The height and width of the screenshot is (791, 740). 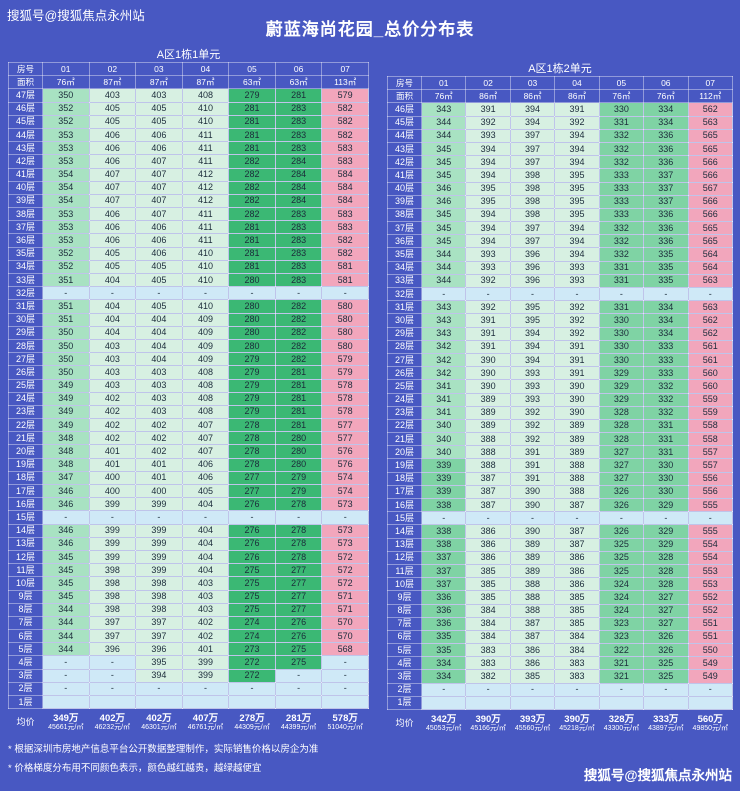 What do you see at coordinates (443, 505) in the screenshot?
I see `price-cell: 338` at bounding box center [443, 505].